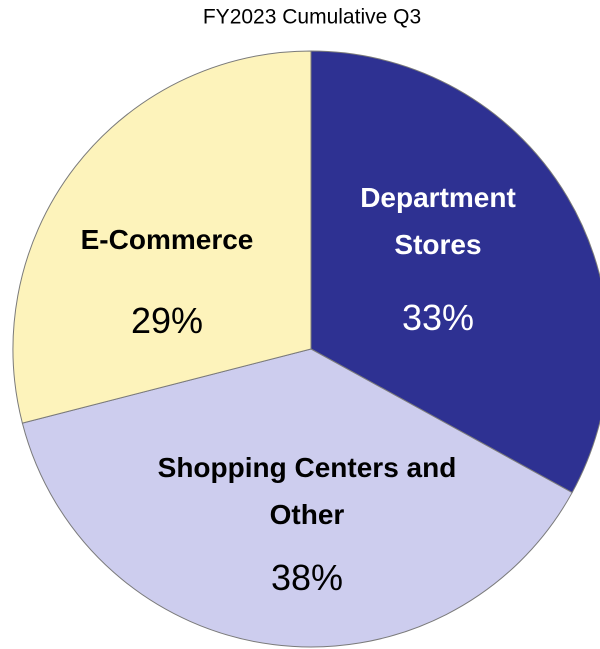  Describe the element at coordinates (438, 317) in the screenshot. I see `value-label: 33%` at that location.